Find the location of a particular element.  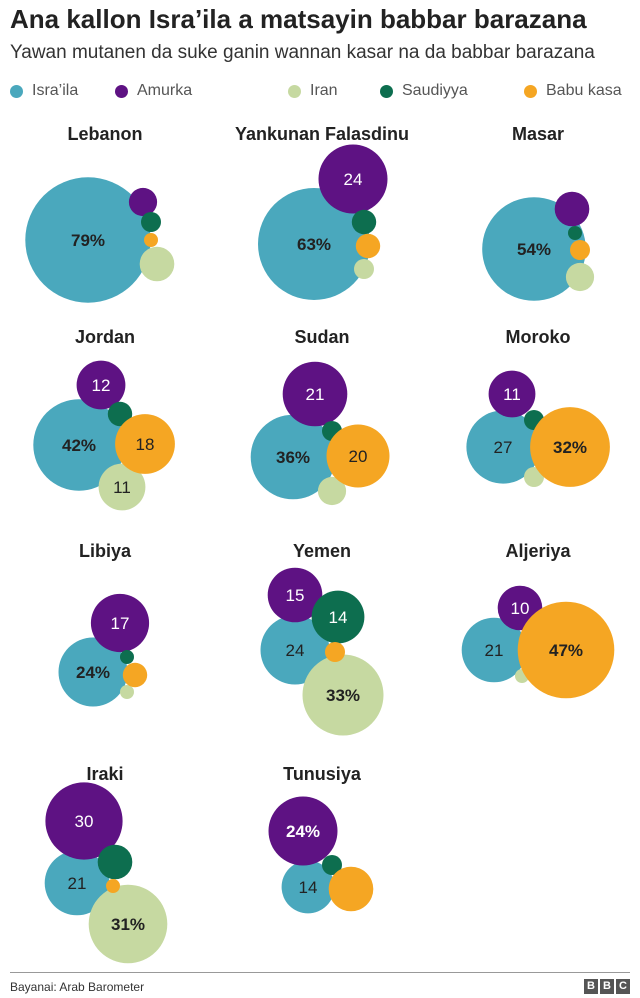

panel-aljeriya: Aljeriya 21 10 47% is located at coordinates (538, 620).